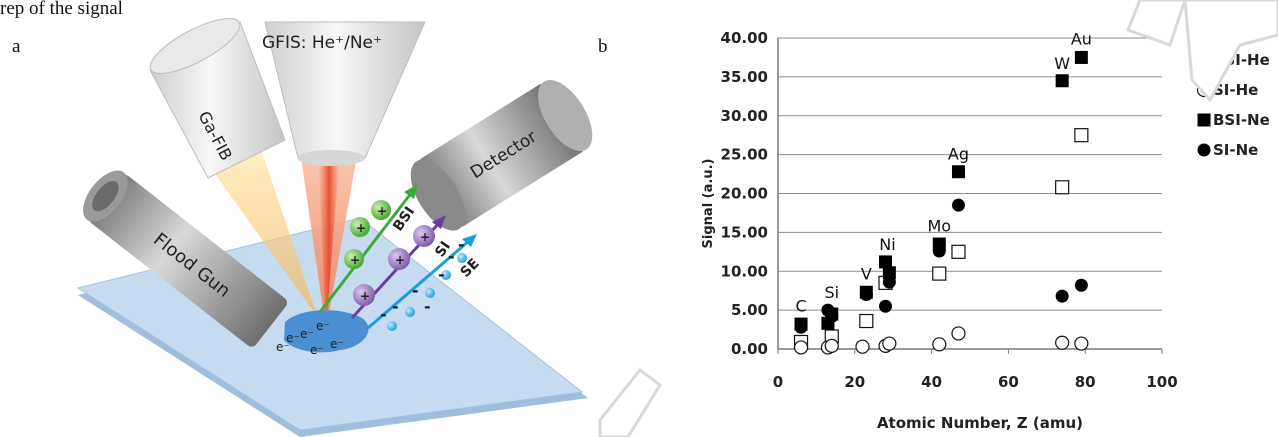 This screenshot has width=1278, height=437. What do you see at coordinates (283, 347) in the screenshot?
I see `electron-1: e⁻` at bounding box center [283, 347].